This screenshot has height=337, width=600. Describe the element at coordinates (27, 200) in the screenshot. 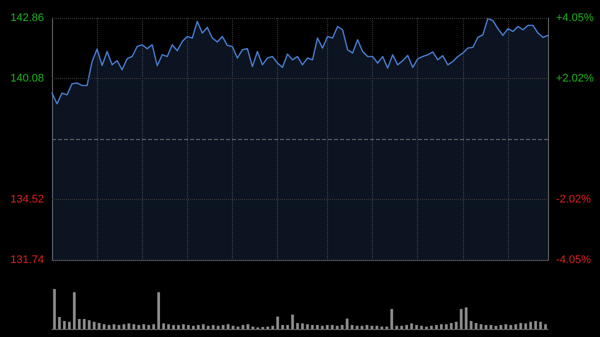

I see `y-tick-label: 134.52` at that location.